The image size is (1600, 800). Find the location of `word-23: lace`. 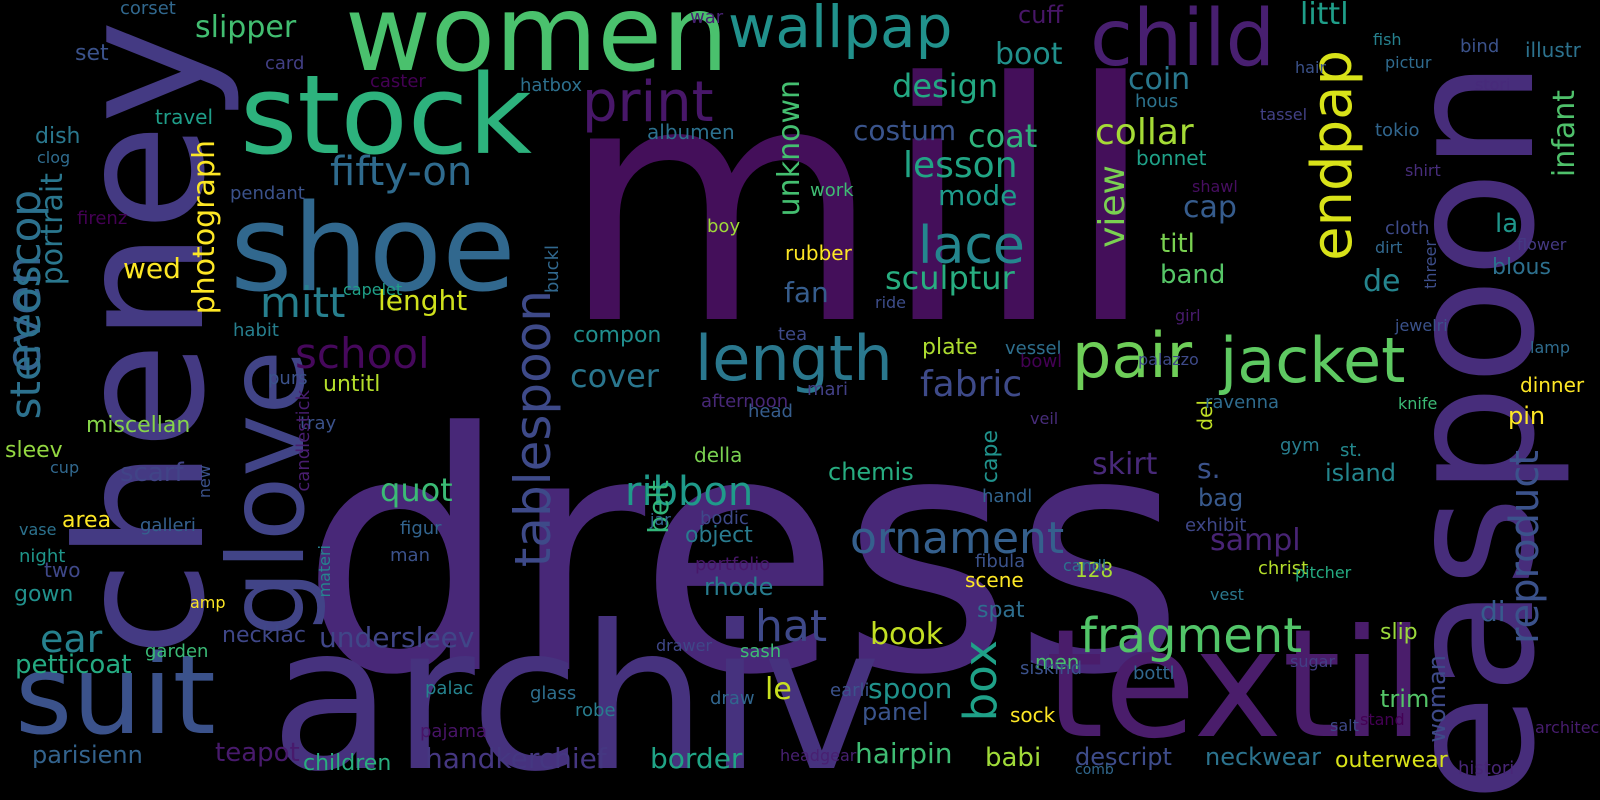

word-23: lace is located at coordinates (971, 246).